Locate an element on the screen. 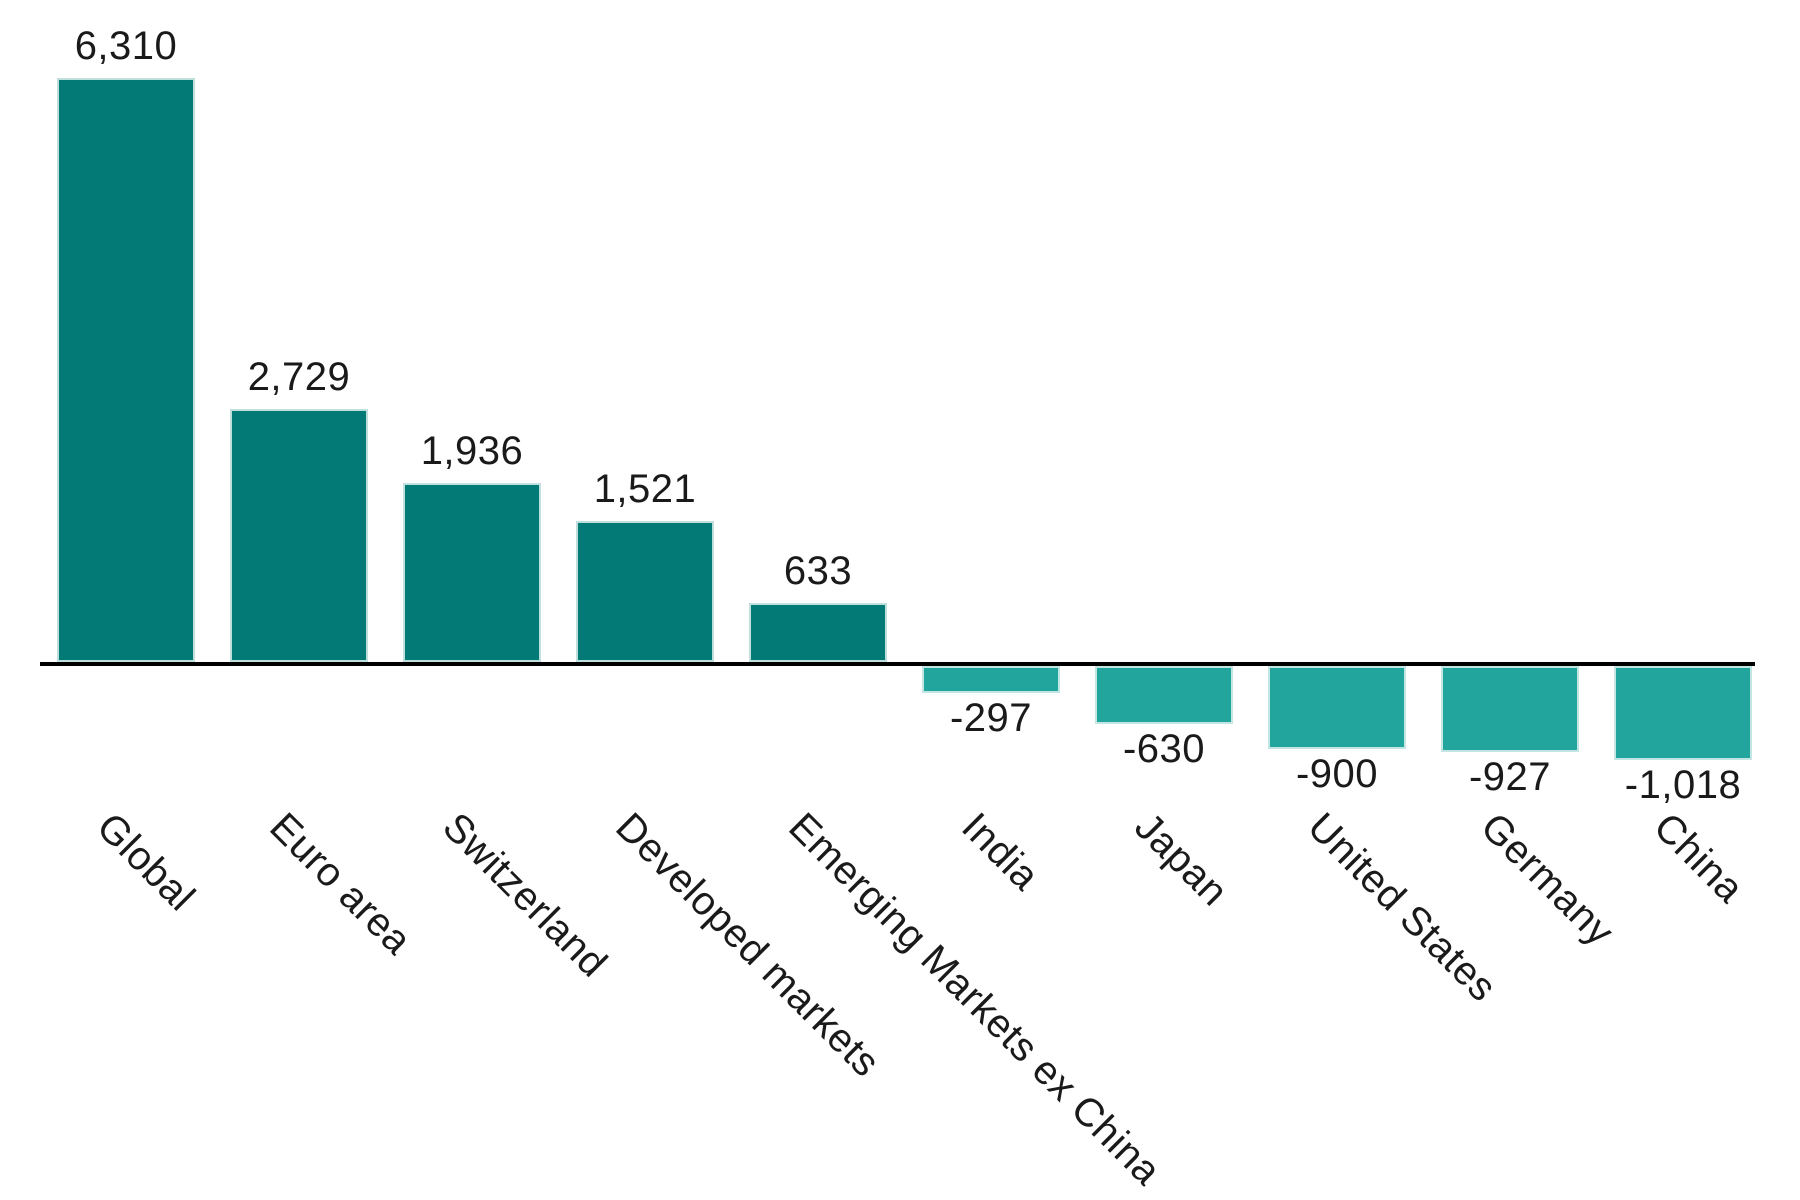  value-label-developed-markets: 1,521 is located at coordinates (645, 489).